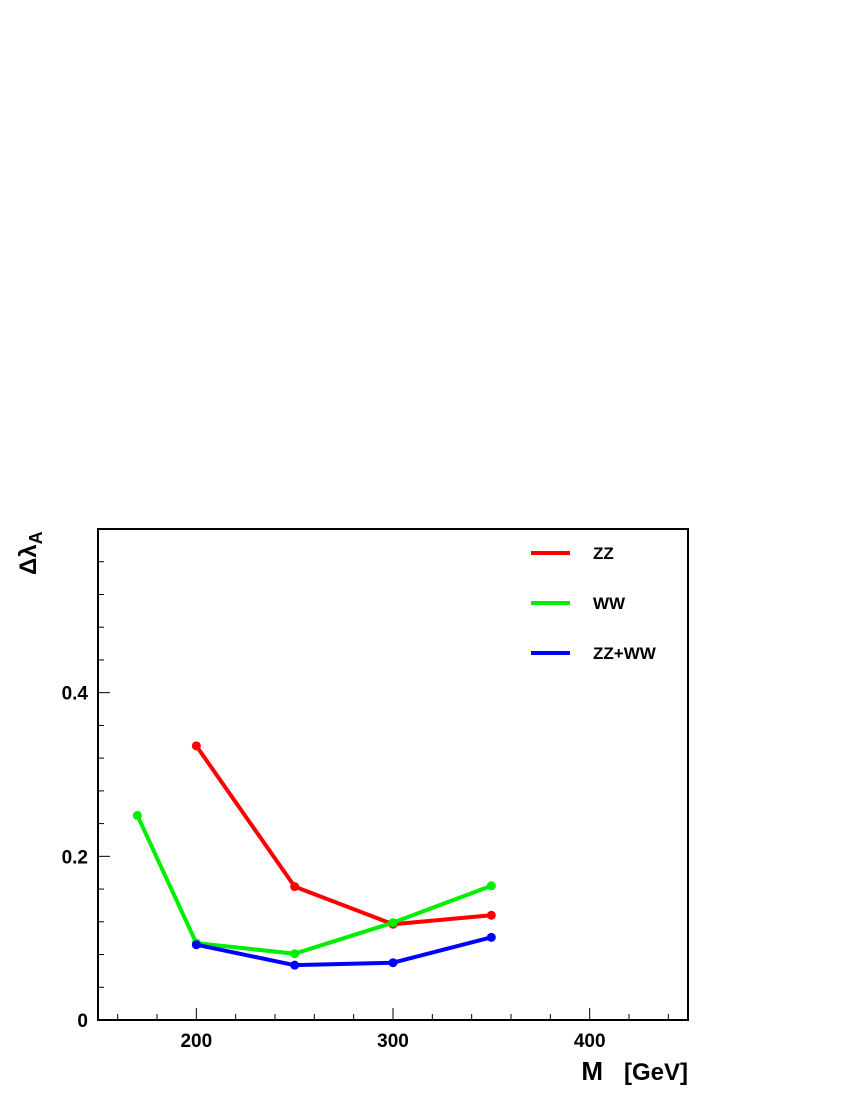 This screenshot has width=850, height=1100. Describe the element at coordinates (592, 1071) in the screenshot. I see `x-axis-title: M` at that location.